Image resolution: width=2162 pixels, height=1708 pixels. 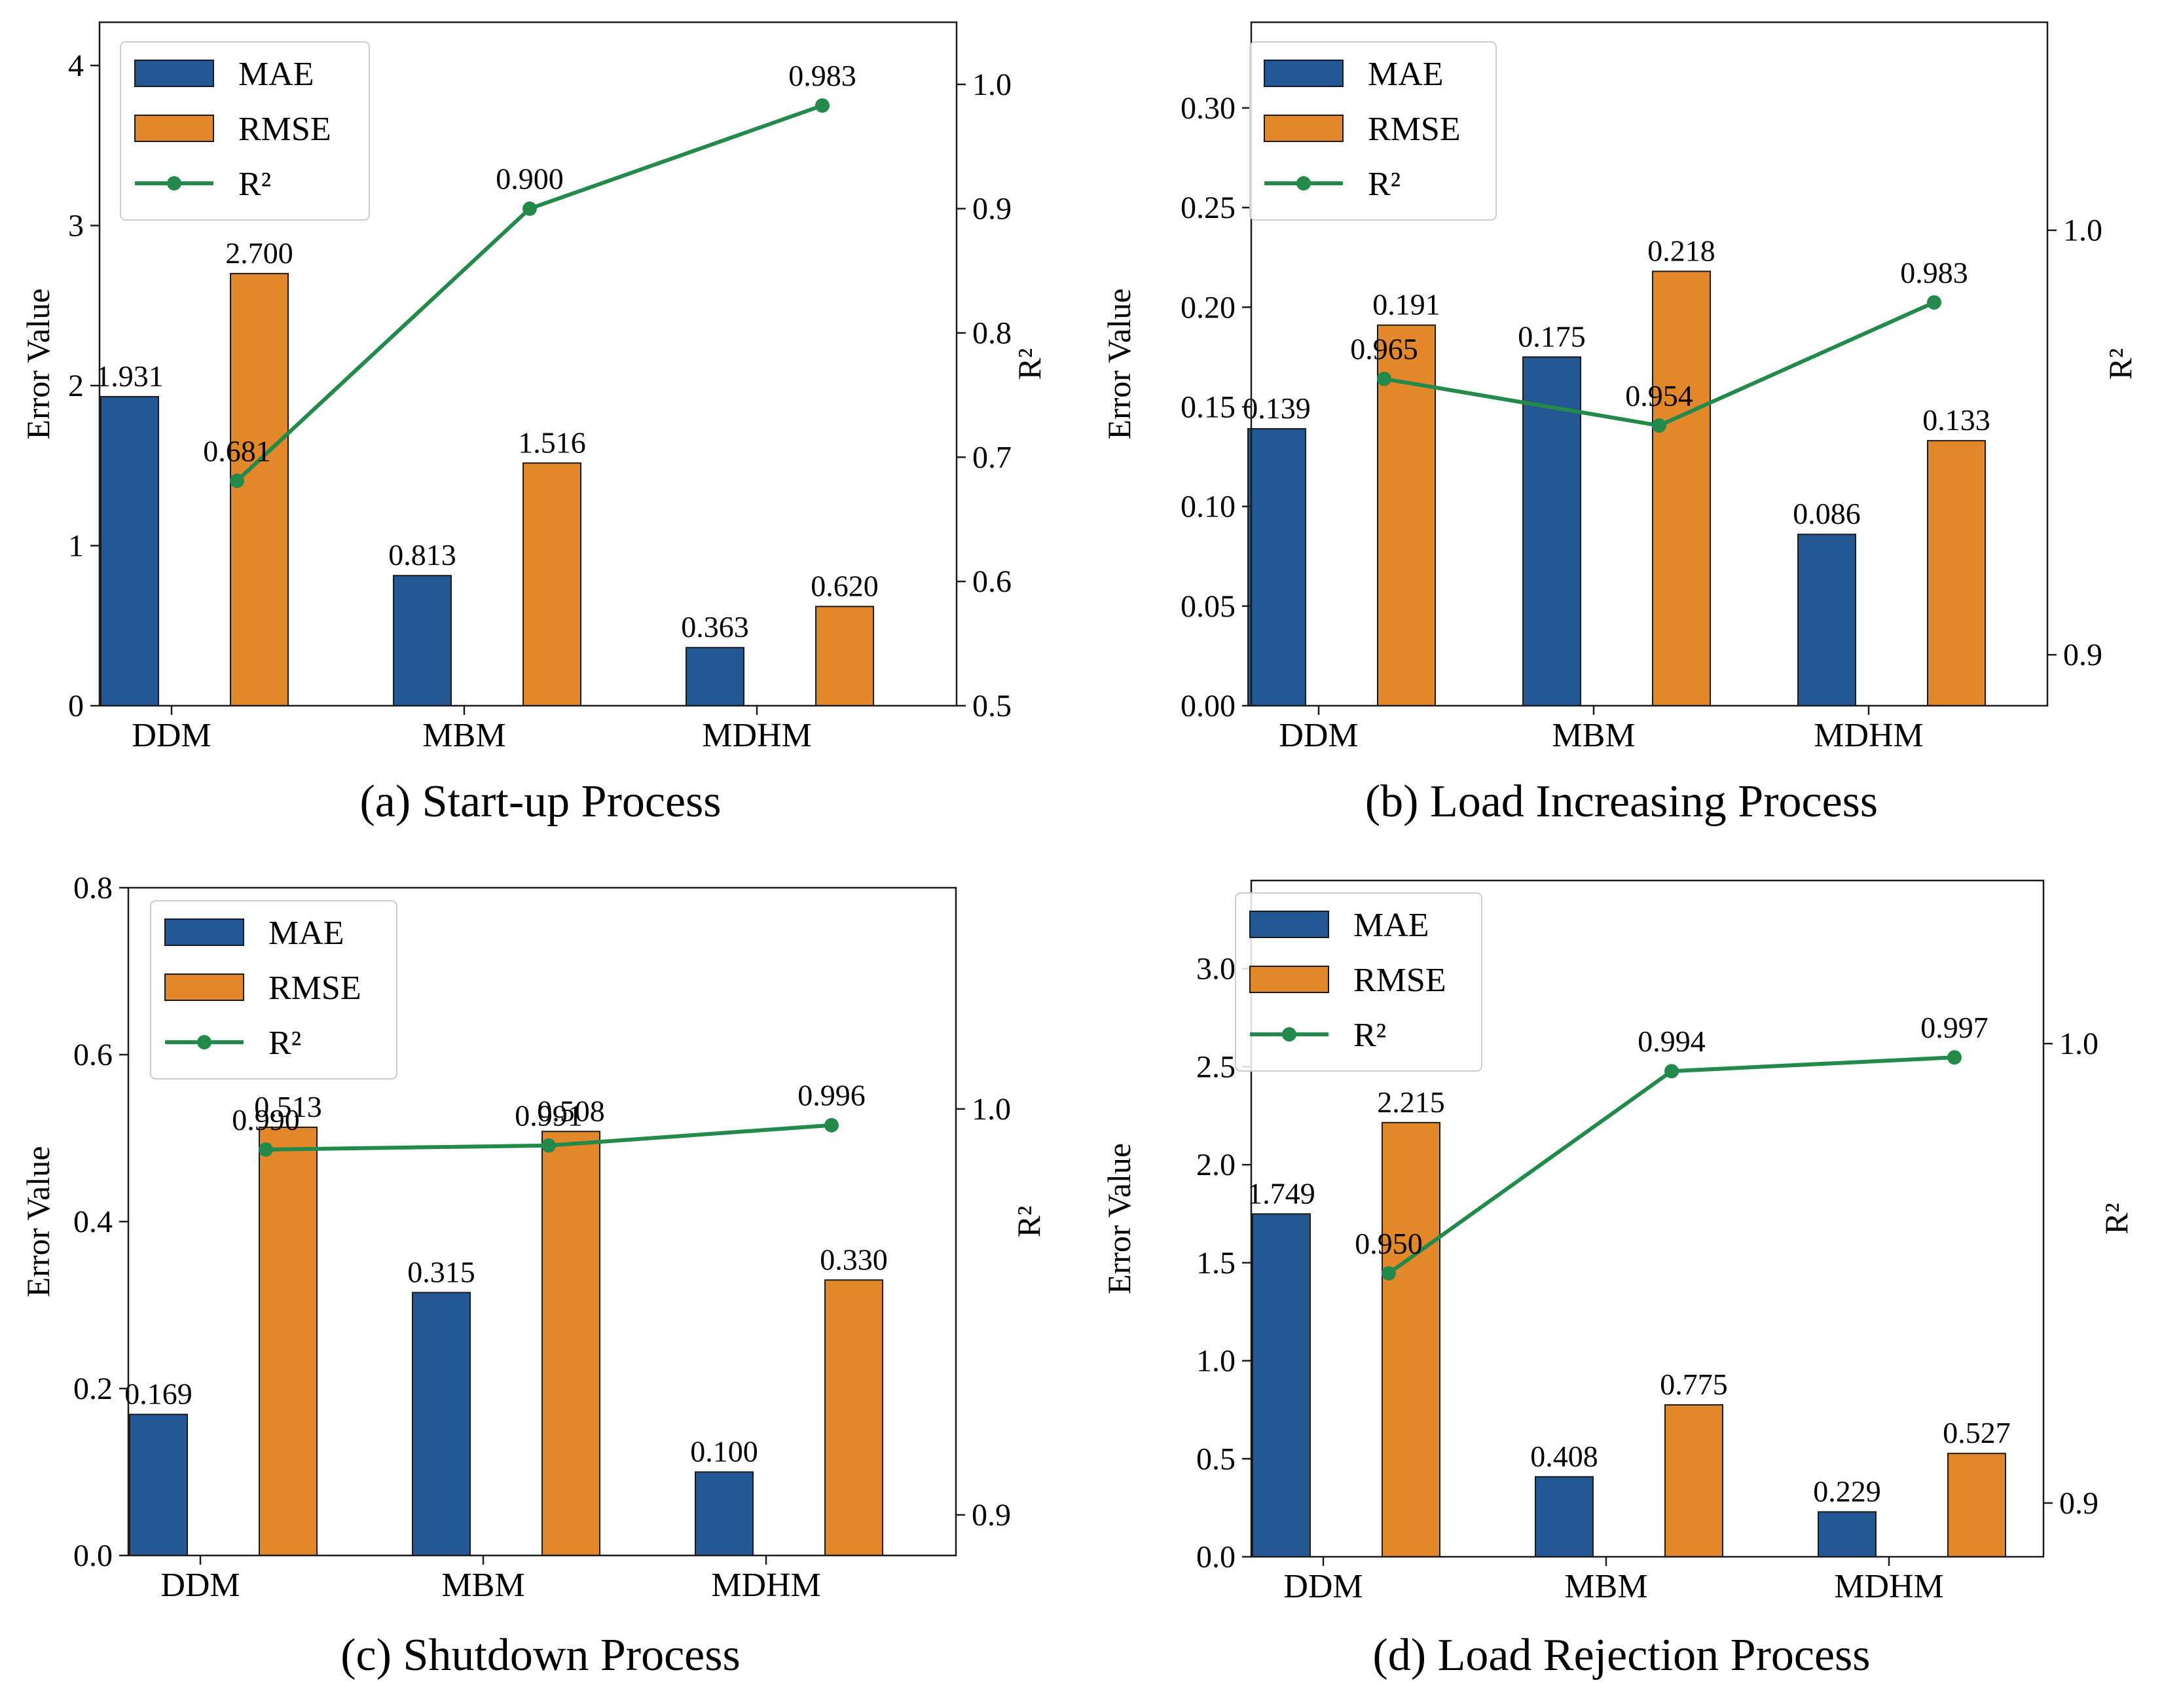 I want to click on bar-mae-ddm, so click(x=1276, y=566).